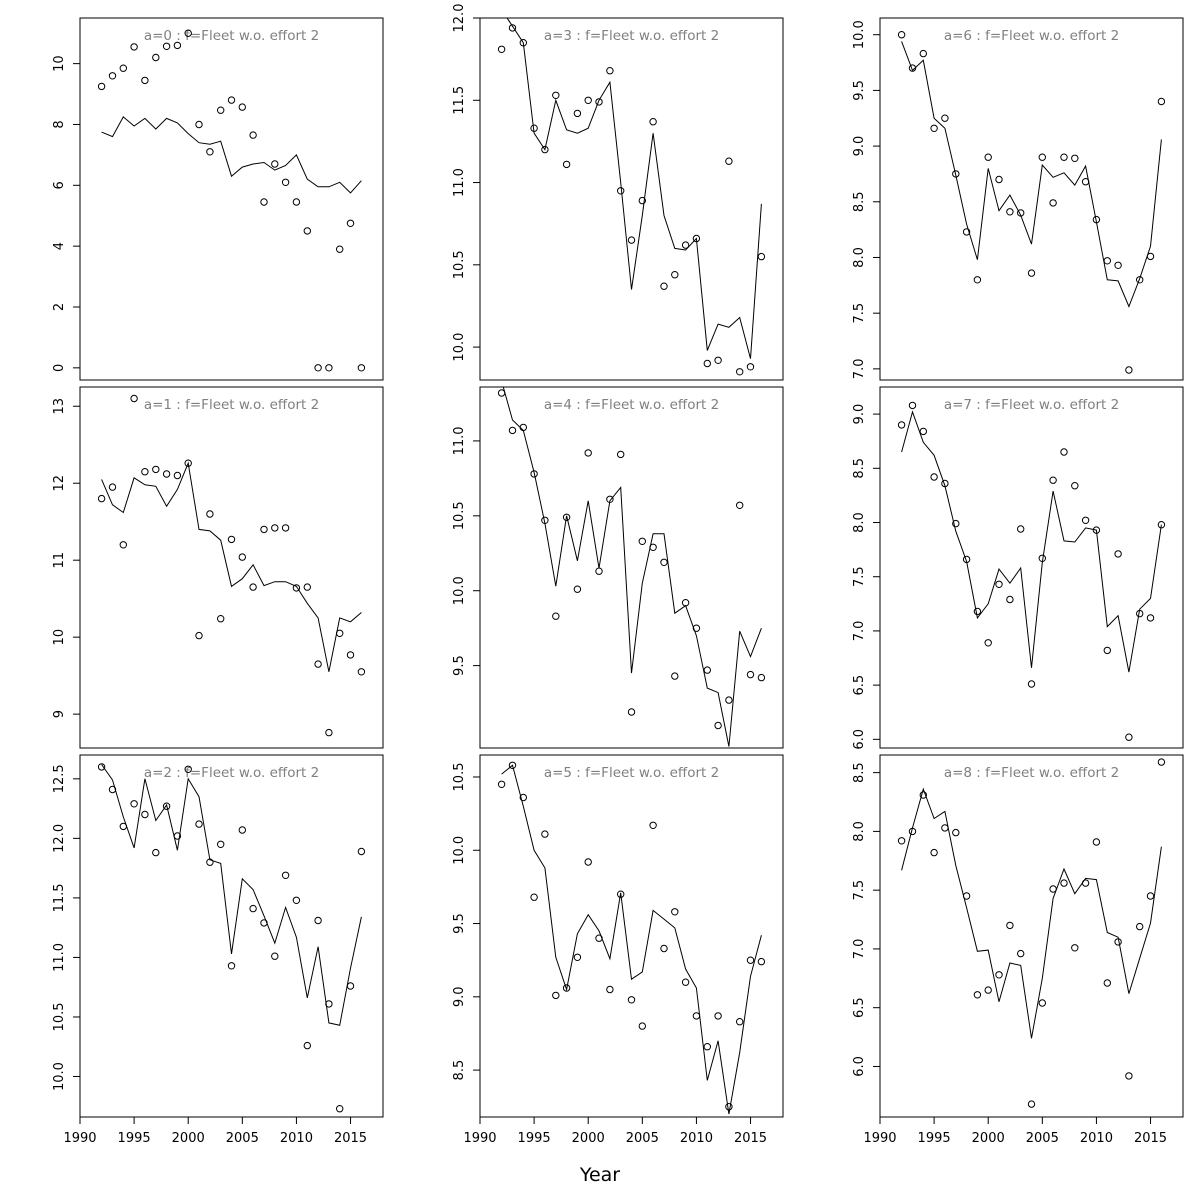  I want to click on panel-title: a=4 : f=Fleet w.o. effort 2, so click(631, 405).